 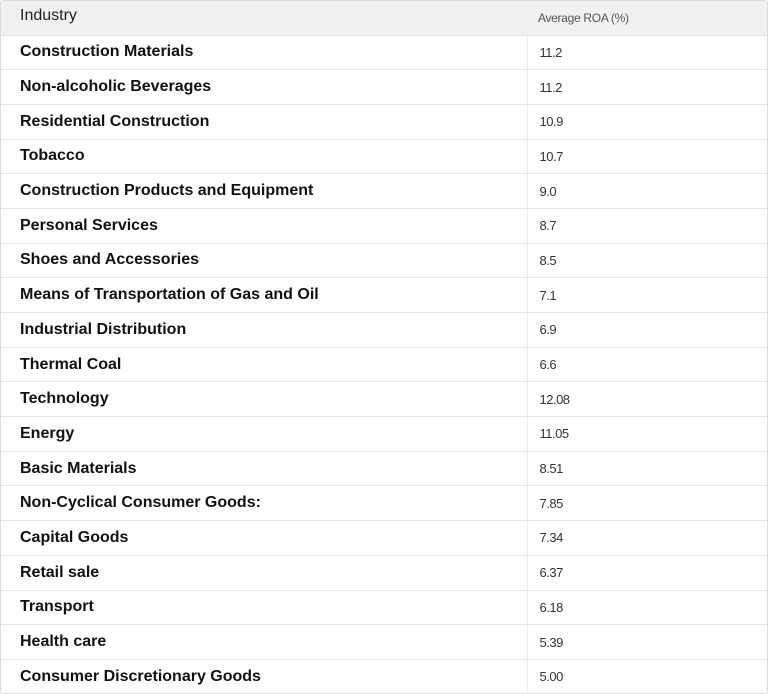 What do you see at coordinates (646, 364) in the screenshot?
I see `roa-cell: 6.6` at bounding box center [646, 364].